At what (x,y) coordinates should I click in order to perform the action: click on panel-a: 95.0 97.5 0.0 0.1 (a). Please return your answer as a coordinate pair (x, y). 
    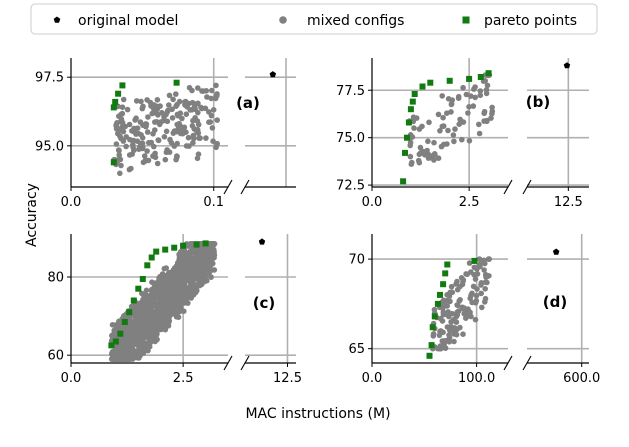
    Looking at the image, I should click on (165, 134).